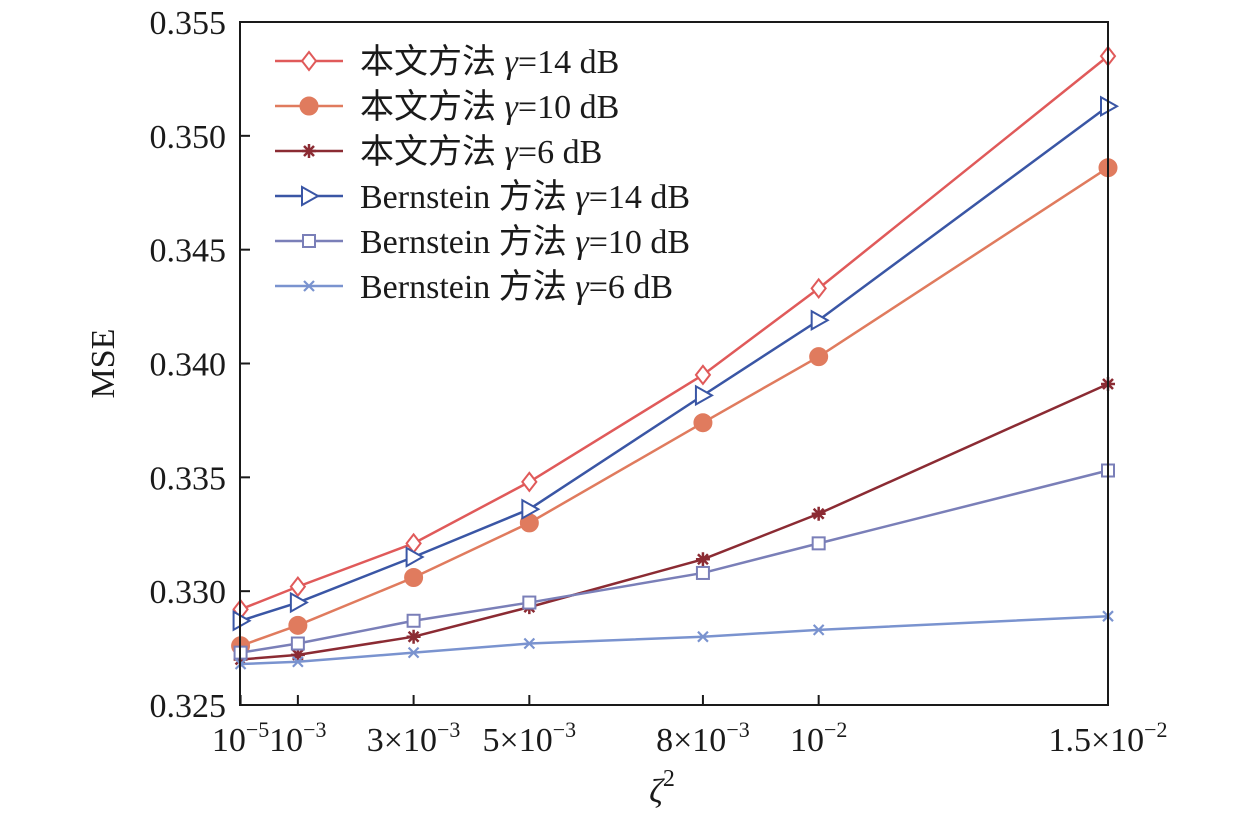  Describe the element at coordinates (818, 738) in the screenshot. I see `x-tick-label: 10⁻²` at that location.